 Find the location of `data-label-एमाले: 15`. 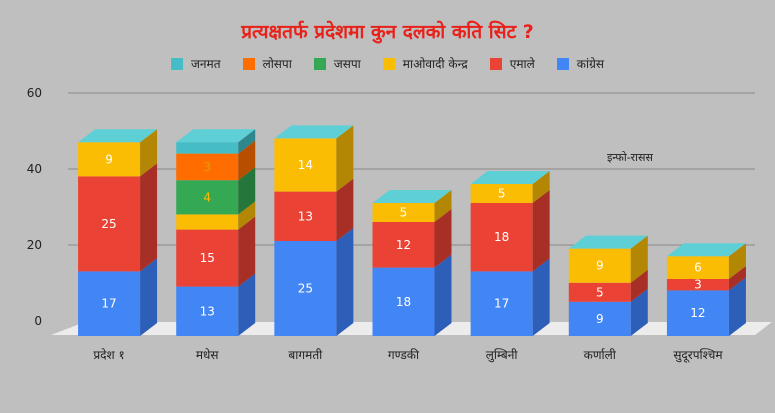

data-label-एमाले: 15 is located at coordinates (207, 258).